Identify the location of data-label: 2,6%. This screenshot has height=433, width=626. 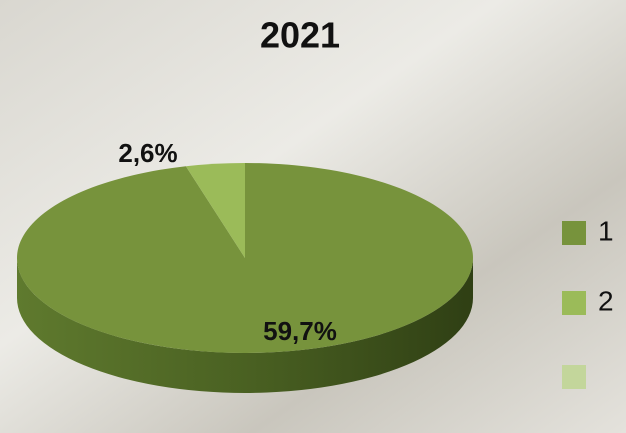
(147, 153).